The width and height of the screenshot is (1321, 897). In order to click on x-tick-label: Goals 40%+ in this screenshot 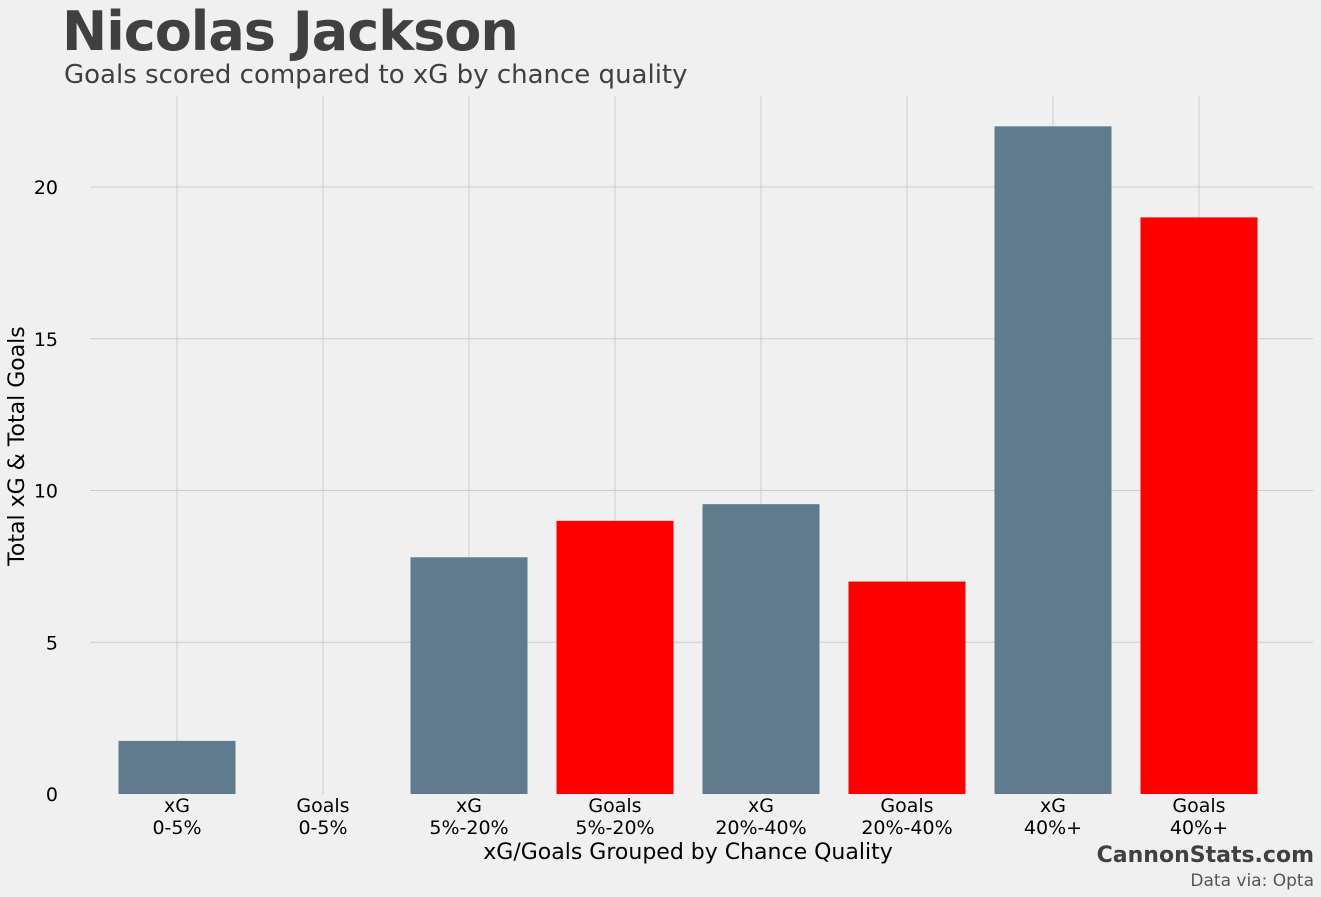, I will do `click(1199, 817)`.